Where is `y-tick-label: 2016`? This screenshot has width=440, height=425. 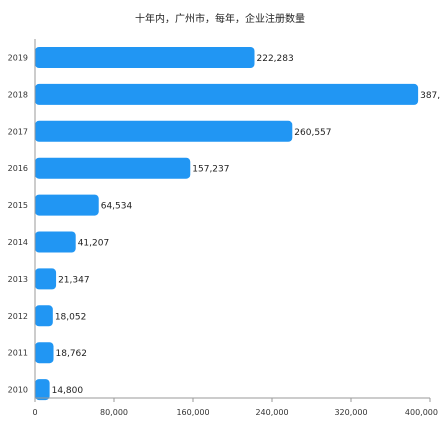 y-tick-label: 2016 is located at coordinates (18, 168).